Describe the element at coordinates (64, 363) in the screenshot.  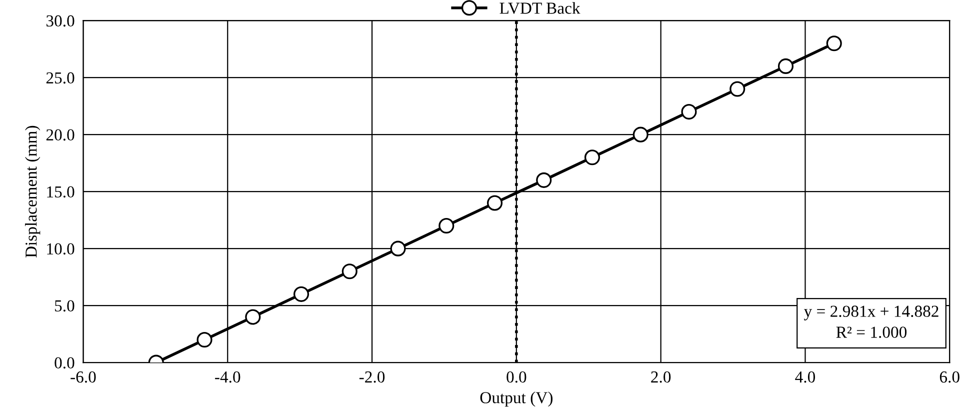
I see `y-tick-label: 0.0` at that location.